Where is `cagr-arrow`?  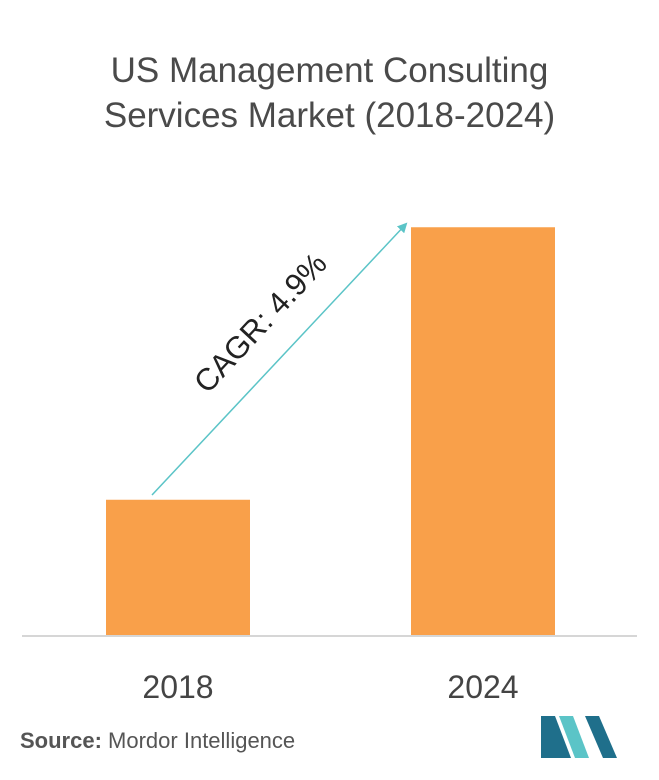
cagr-arrow is located at coordinates (279, 359).